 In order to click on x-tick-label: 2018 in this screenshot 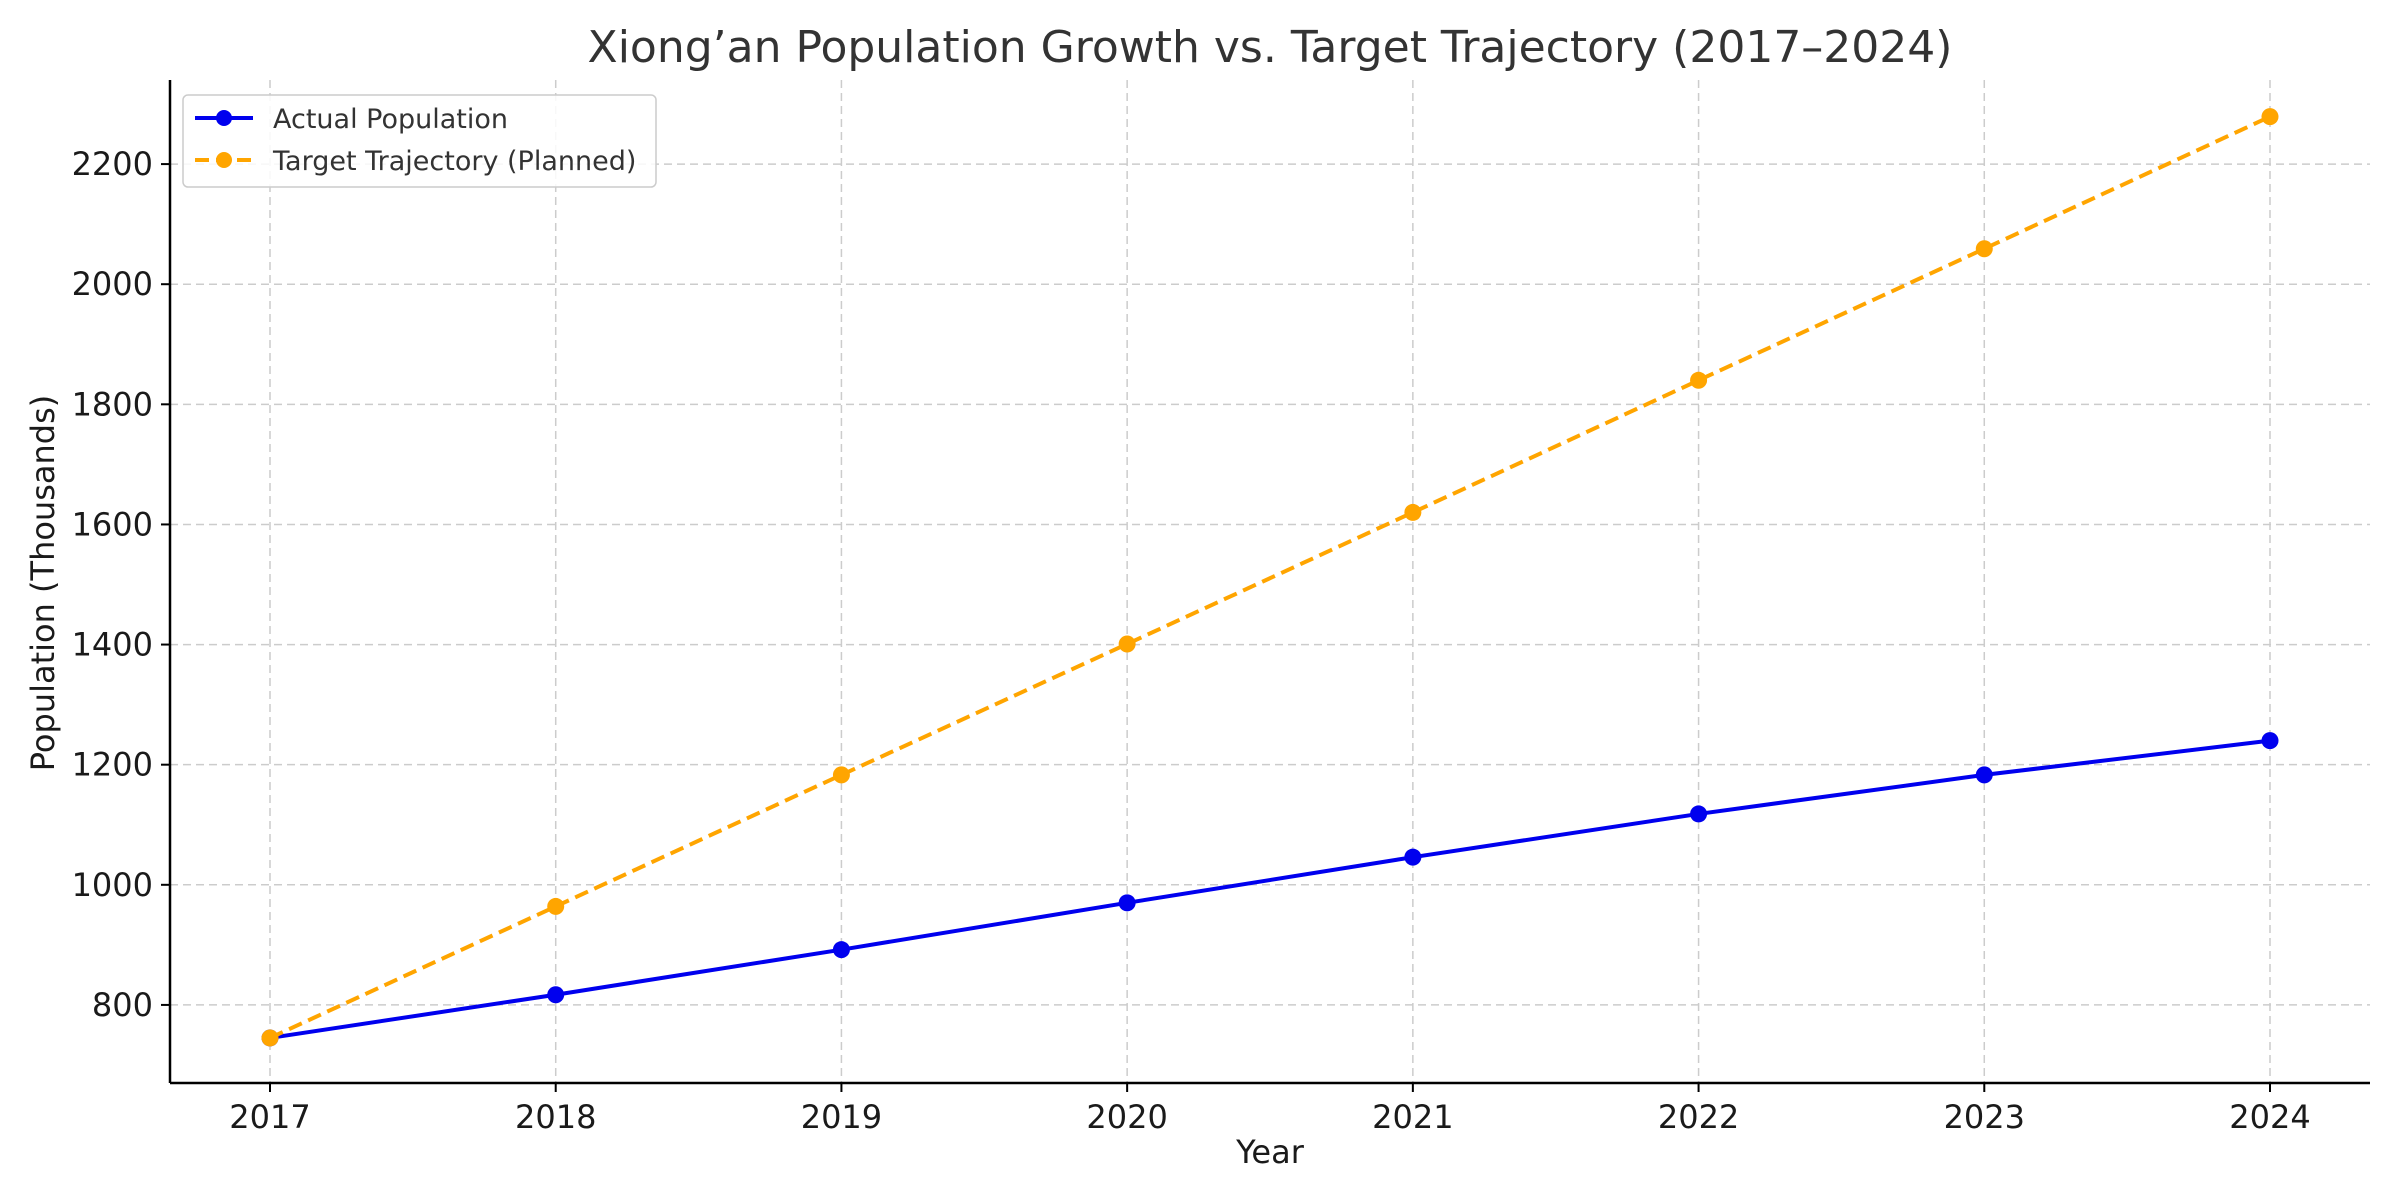, I will do `click(555, 1117)`.